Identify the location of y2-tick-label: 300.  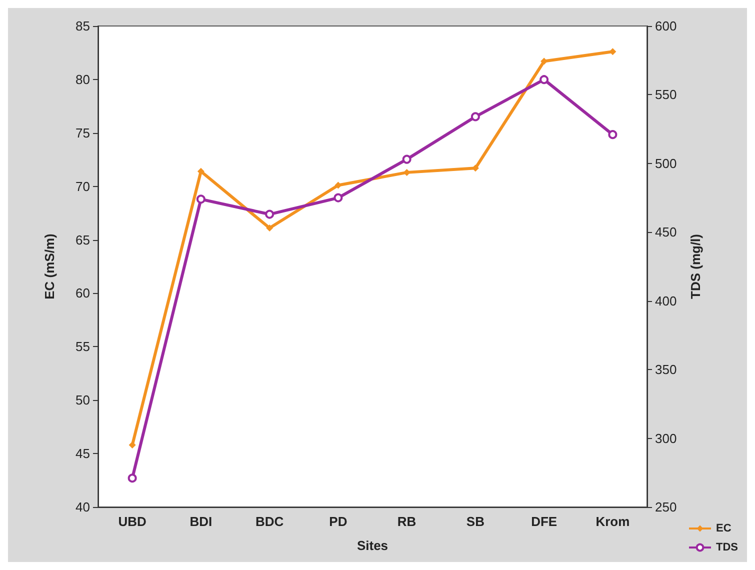
(666, 438).